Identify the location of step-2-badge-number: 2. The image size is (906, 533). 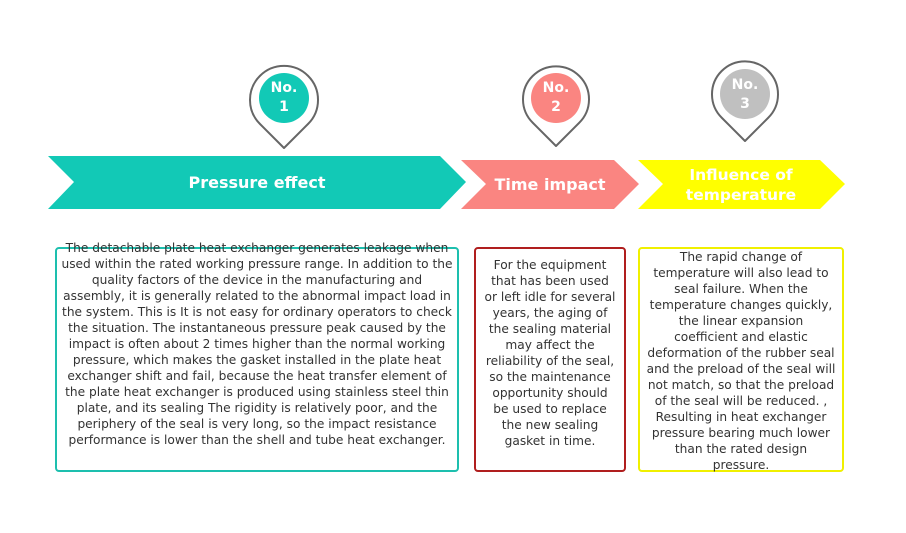
(556, 107).